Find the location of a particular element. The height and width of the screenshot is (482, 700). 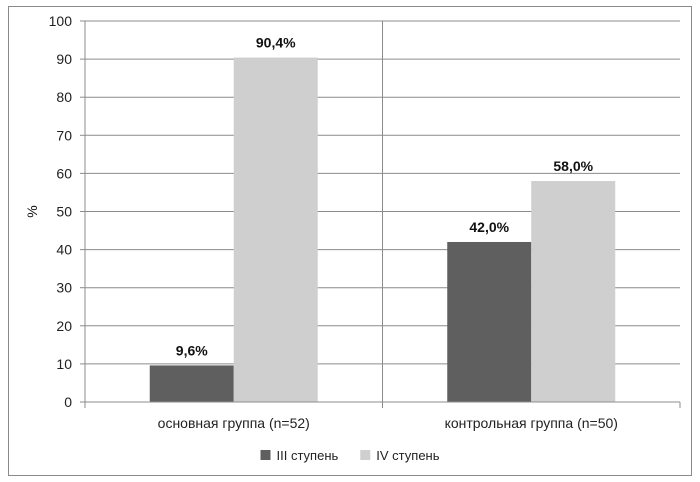

data-label-0-0: 9,6% is located at coordinates (192, 350).